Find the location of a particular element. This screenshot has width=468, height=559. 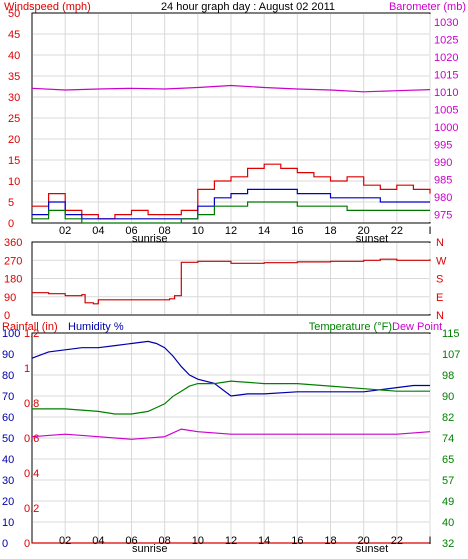

axis-tick-label: 10 is located at coordinates (14, 182).